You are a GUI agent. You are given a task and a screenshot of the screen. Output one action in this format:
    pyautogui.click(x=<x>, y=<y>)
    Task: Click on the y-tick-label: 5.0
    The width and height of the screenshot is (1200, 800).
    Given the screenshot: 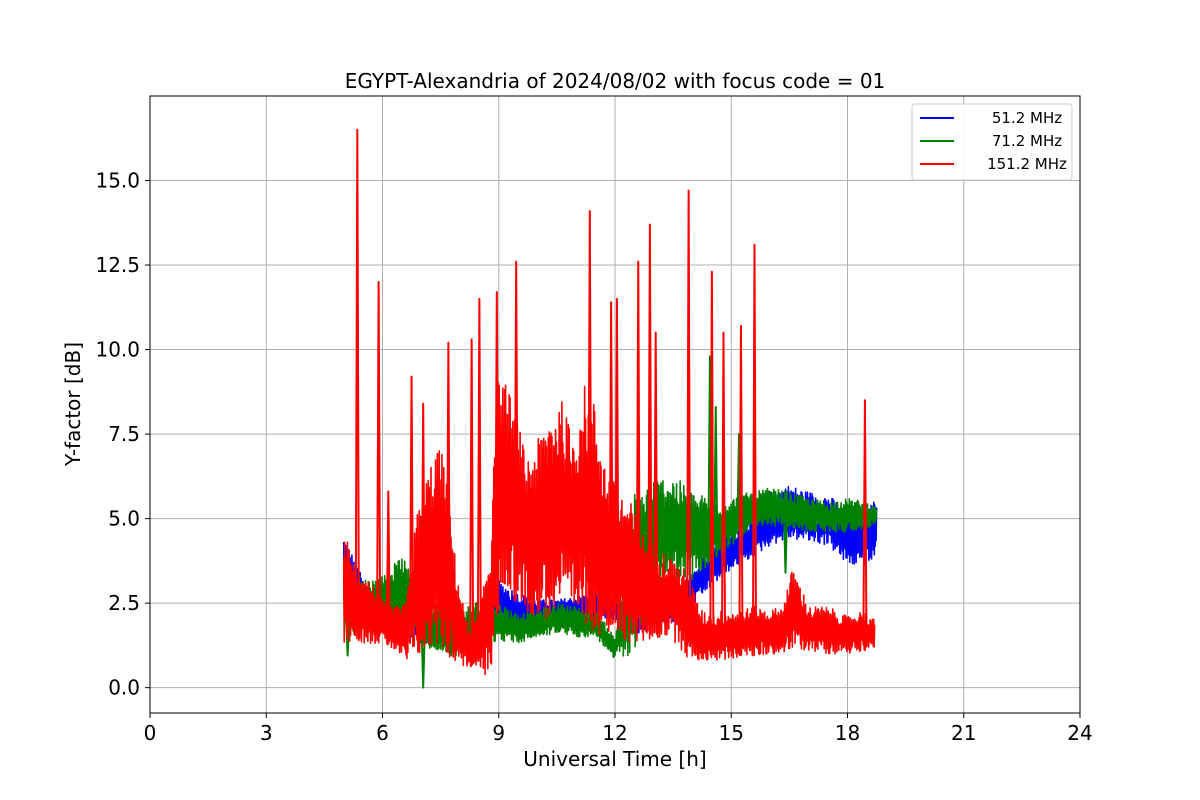 What is the action you would take?
    pyautogui.click(x=124, y=519)
    